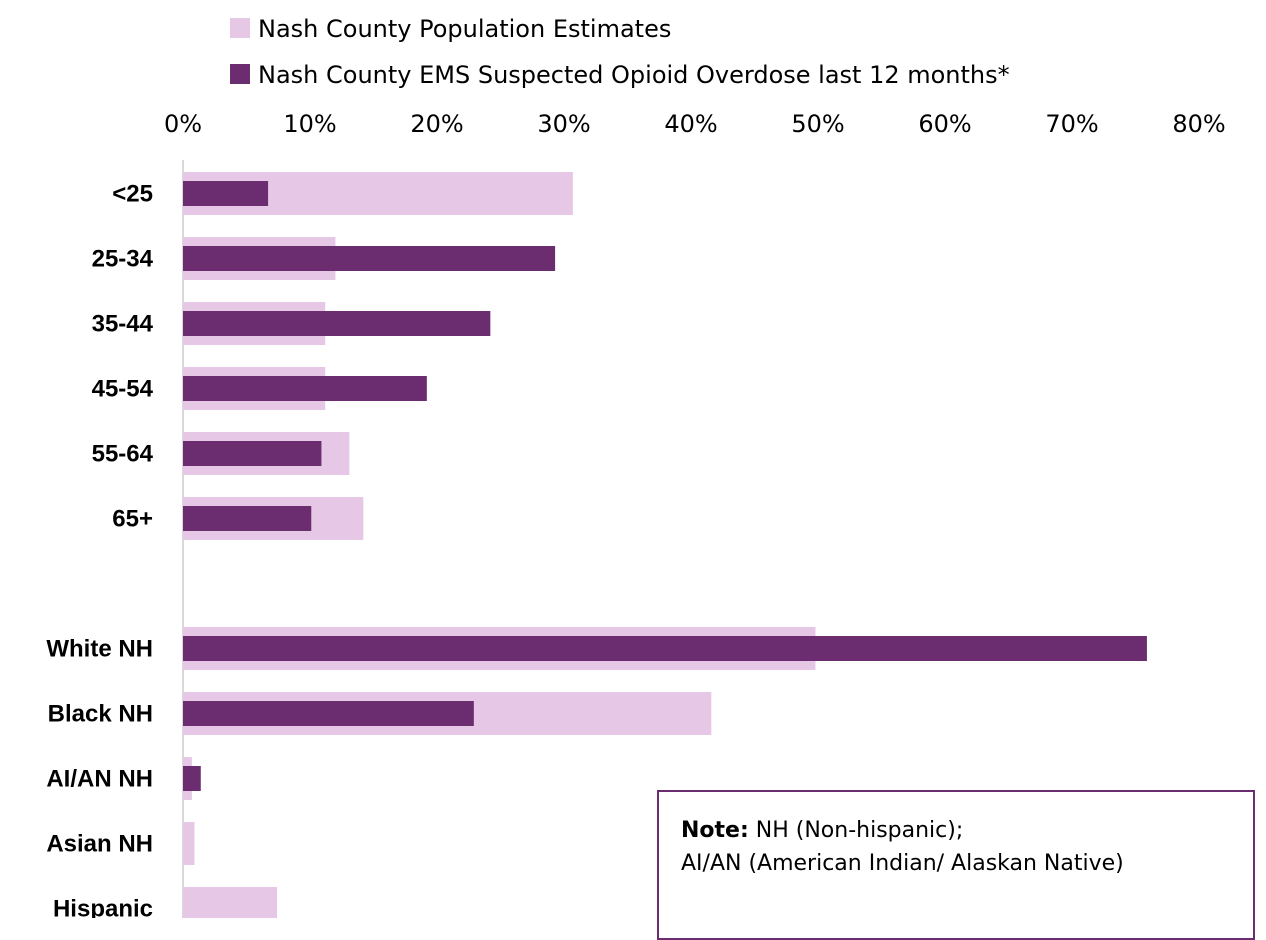 The height and width of the screenshot is (940, 1266). Describe the element at coordinates (183, 124) in the screenshot. I see `x-tick-label: 0%` at that location.